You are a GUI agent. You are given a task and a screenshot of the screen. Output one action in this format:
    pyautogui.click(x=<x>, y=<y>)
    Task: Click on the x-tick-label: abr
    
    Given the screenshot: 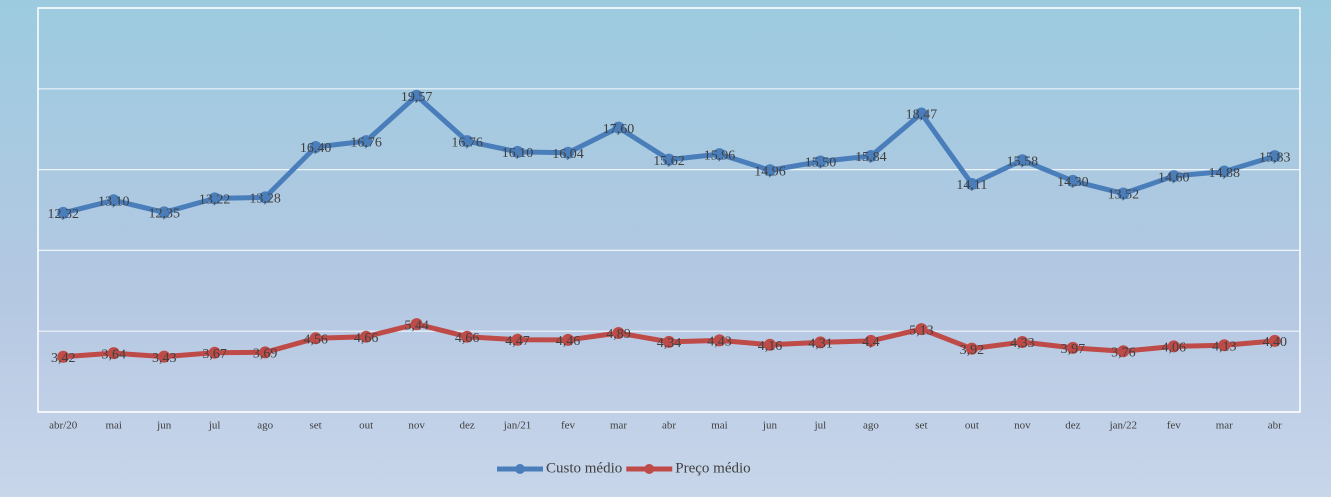 What is the action you would take?
    pyautogui.click(x=669, y=426)
    